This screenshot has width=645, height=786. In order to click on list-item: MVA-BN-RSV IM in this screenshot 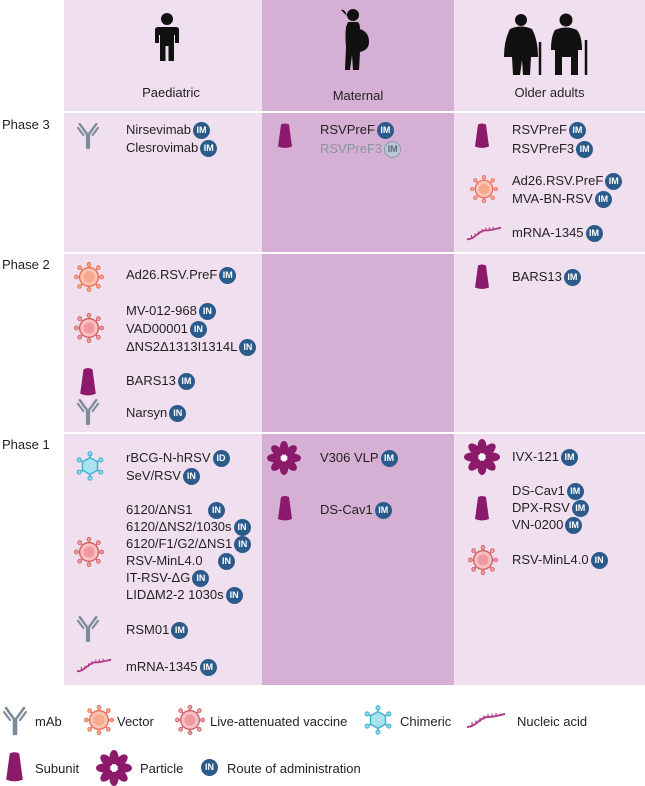, I will do `click(562, 200)`.